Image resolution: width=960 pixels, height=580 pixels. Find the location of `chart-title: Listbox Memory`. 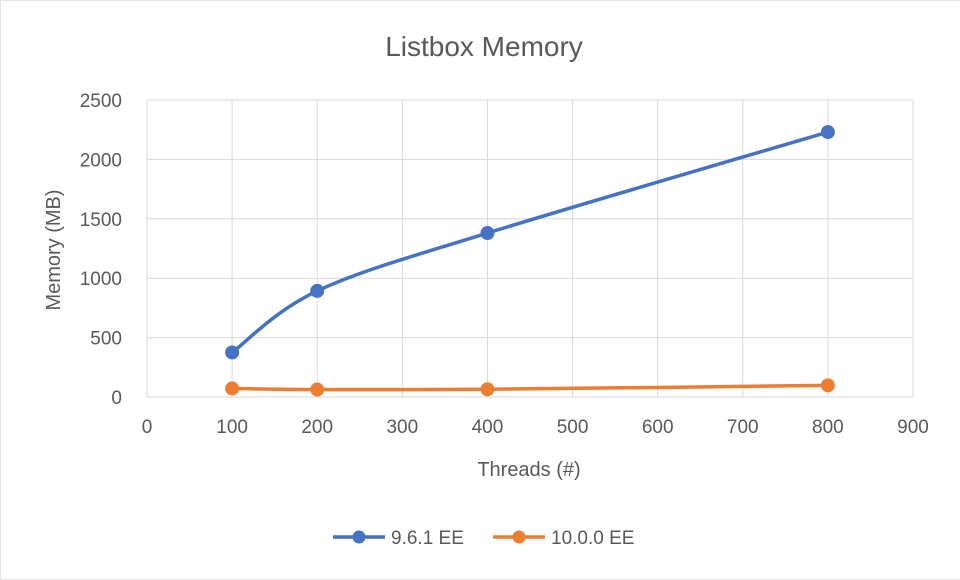

chart-title: Listbox Memory is located at coordinates (484, 46).